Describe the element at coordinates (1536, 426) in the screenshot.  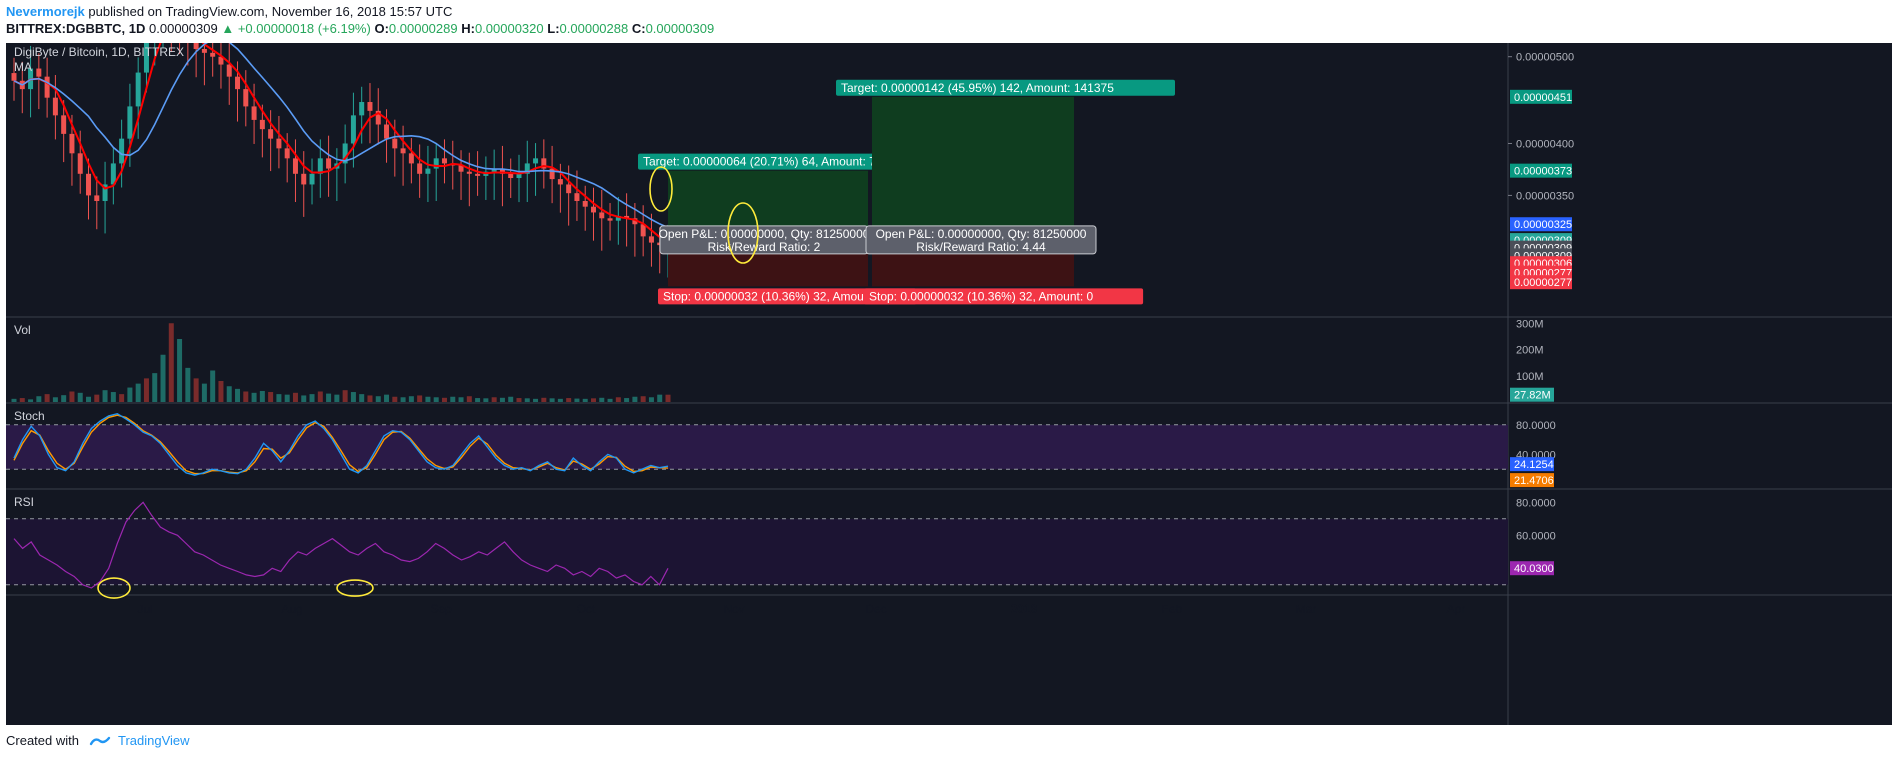
I see `stoch-tick-label: 80.0000` at that location.